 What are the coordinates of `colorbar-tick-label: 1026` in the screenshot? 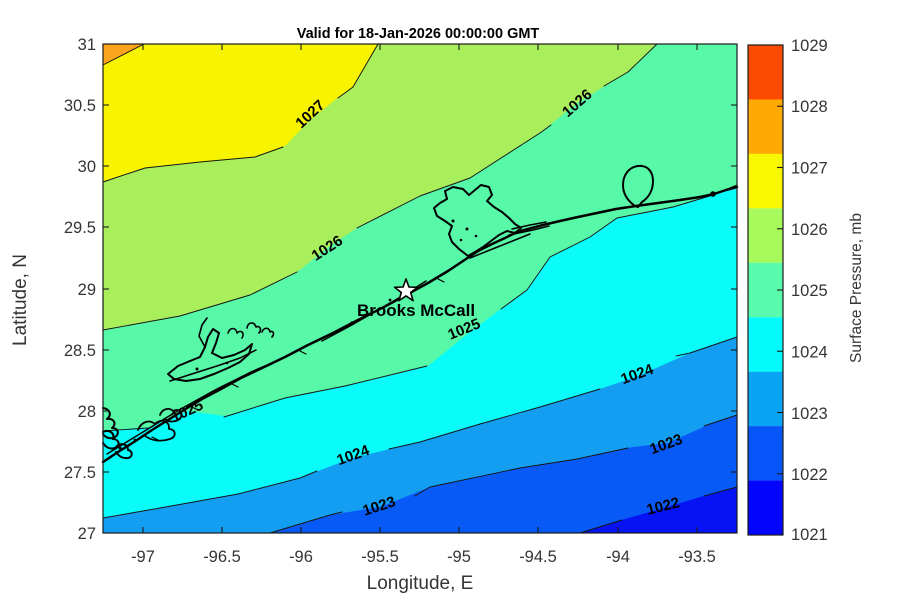 It's located at (809, 230).